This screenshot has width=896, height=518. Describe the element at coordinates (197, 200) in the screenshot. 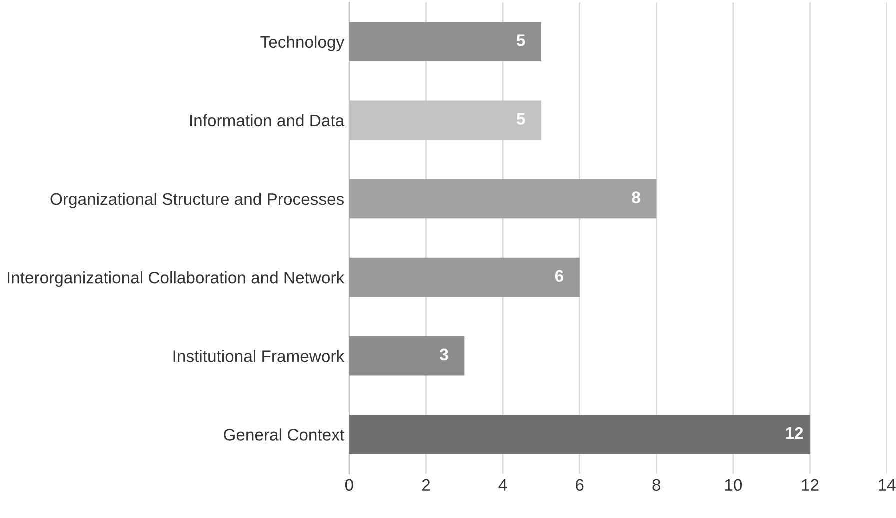

I see `y-tick-label: Organizational Structure and Processes` at that location.